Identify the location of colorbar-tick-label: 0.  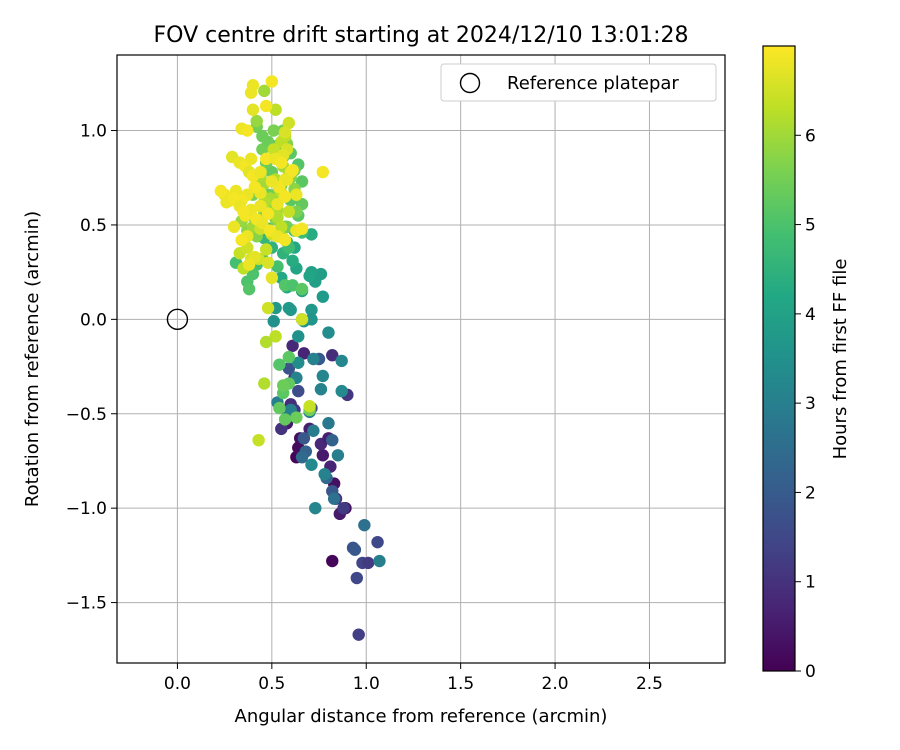
(810, 672).